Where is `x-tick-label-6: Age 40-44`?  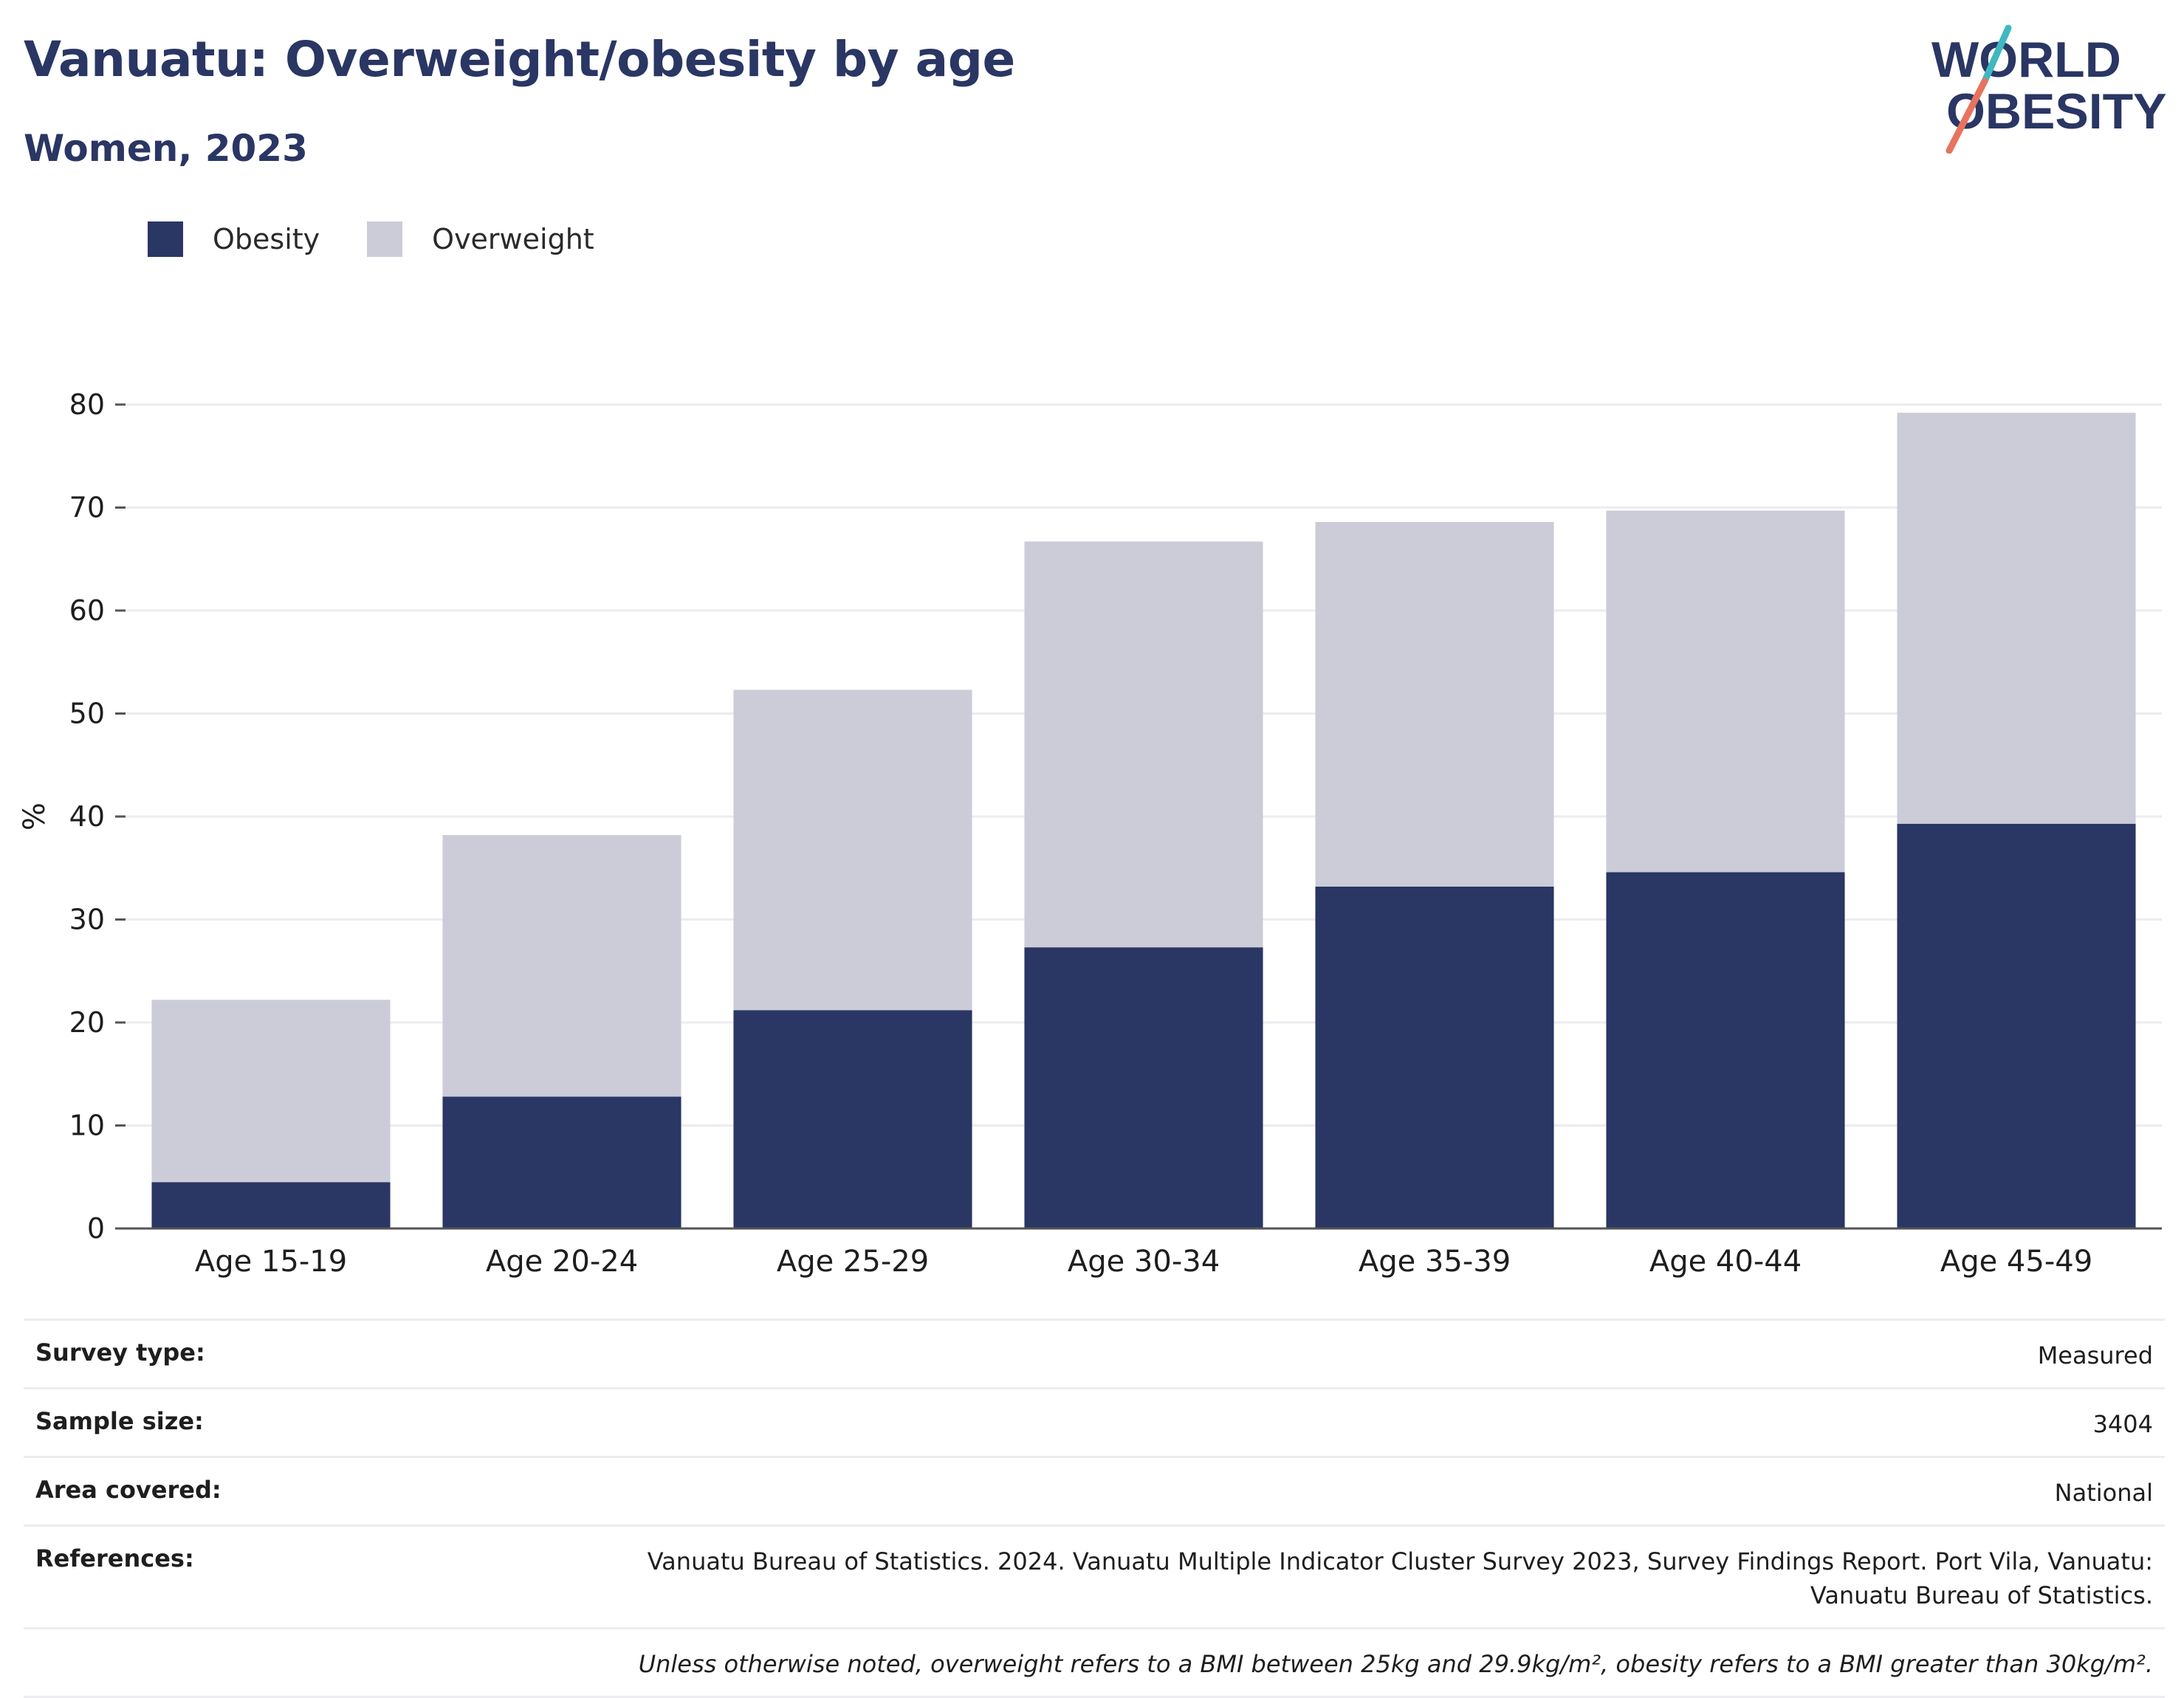
x-tick-label-6: Age 40-44 is located at coordinates (1726, 1262).